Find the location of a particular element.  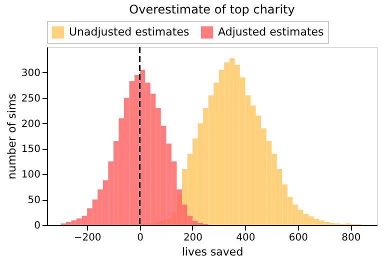

x-tick-label: −200 is located at coordinates (88, 238).